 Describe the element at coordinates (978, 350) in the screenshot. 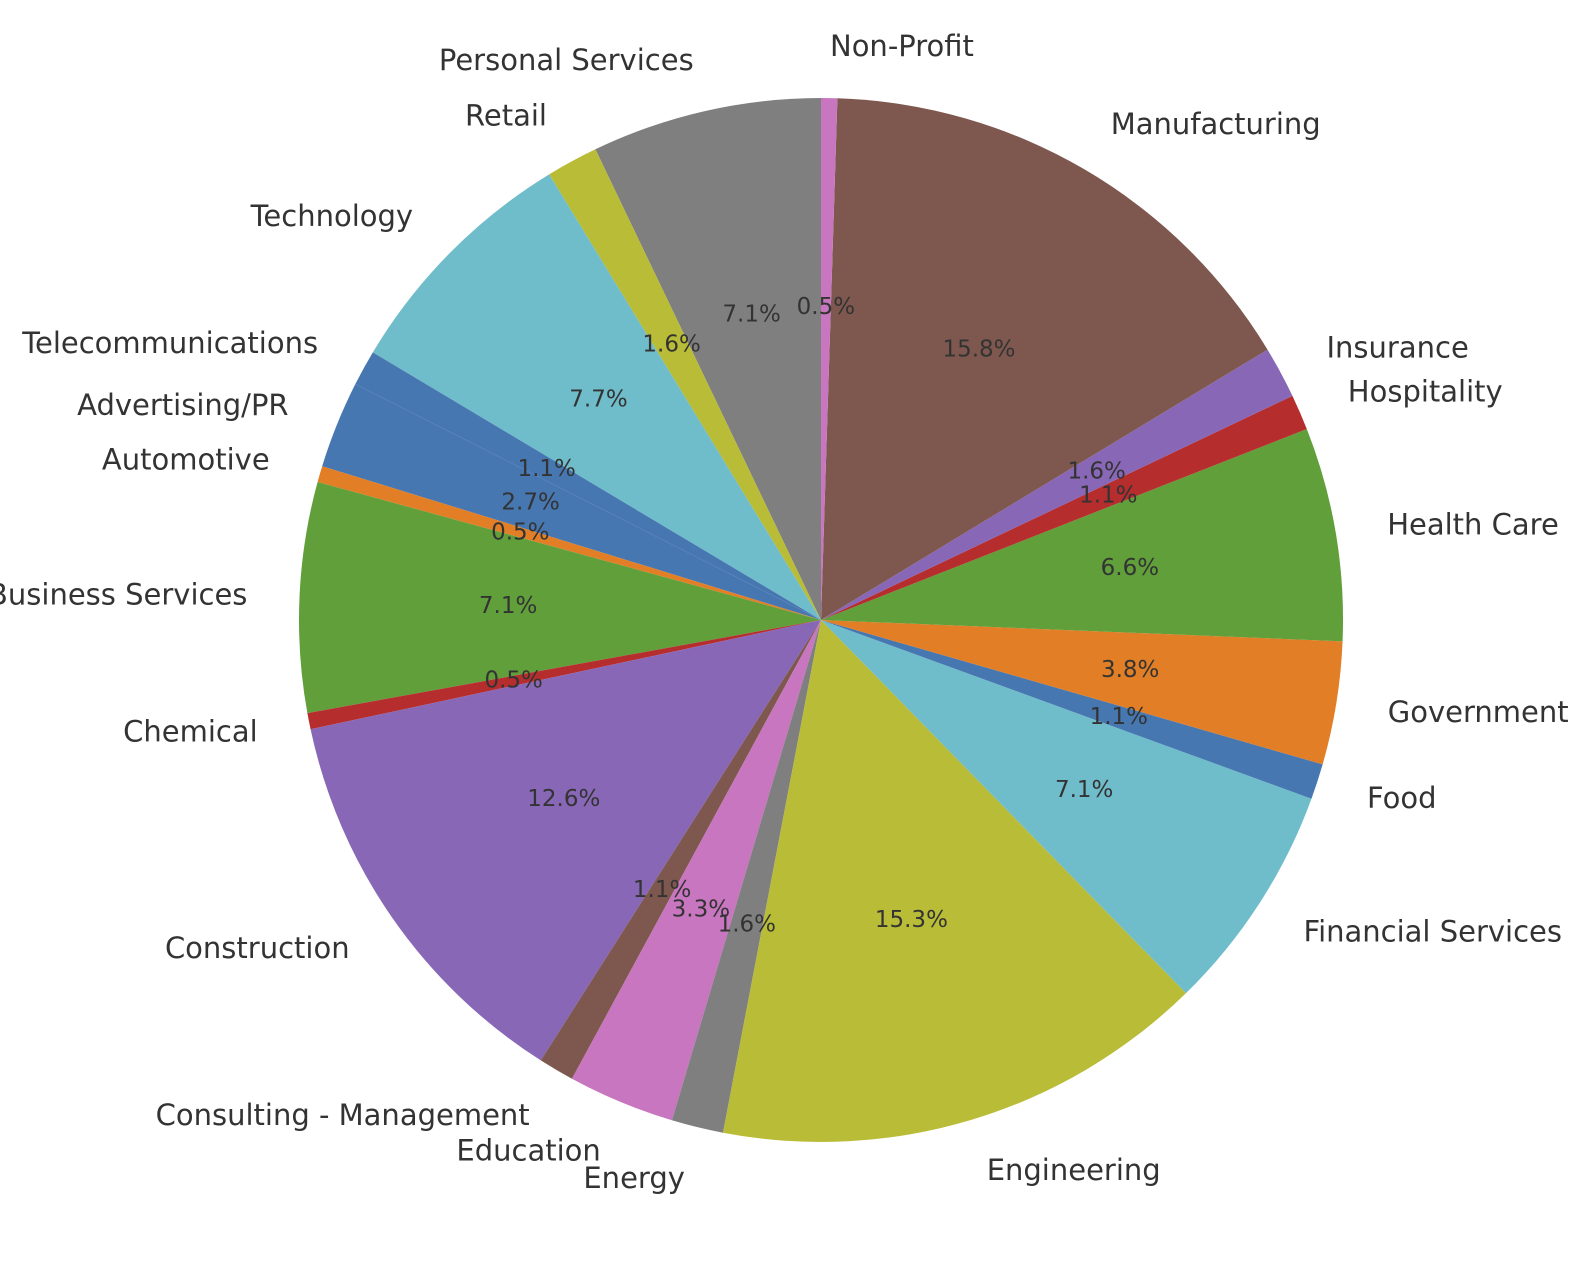

I see `percent-label-manufacturing: 15.8%` at that location.